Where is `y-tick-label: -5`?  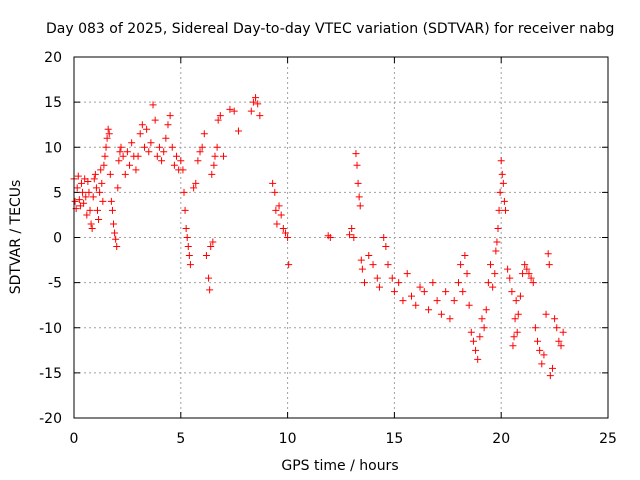 y-tick-label: -5 is located at coordinates (55, 284).